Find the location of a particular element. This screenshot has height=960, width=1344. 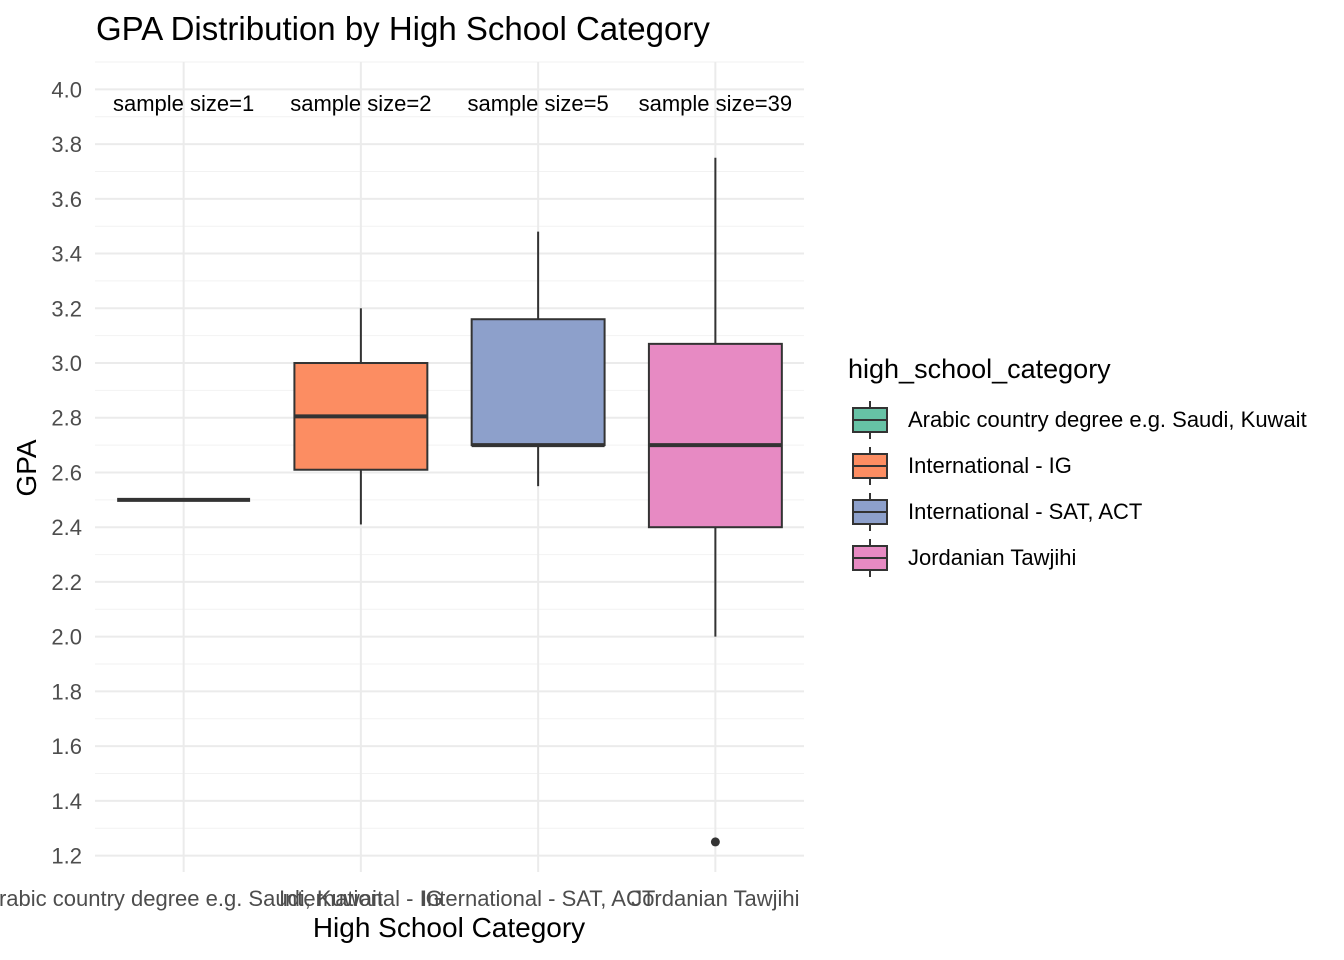

y-tick-label: 3.0 is located at coordinates (66, 363).